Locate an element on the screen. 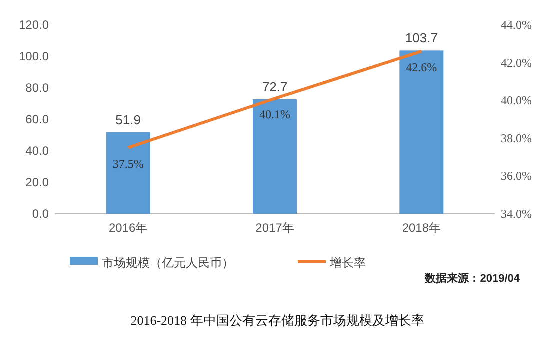  y2-tick-label: 40.0% is located at coordinates (516, 101).